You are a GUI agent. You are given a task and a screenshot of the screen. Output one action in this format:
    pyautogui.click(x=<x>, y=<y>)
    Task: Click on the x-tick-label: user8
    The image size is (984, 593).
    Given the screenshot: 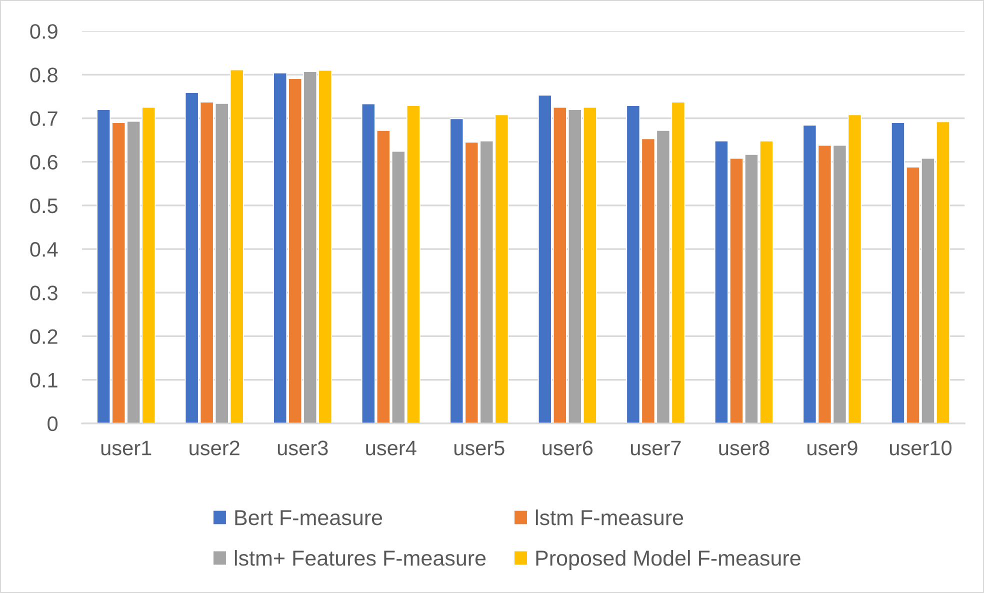 What is the action you would take?
    pyautogui.click(x=744, y=448)
    